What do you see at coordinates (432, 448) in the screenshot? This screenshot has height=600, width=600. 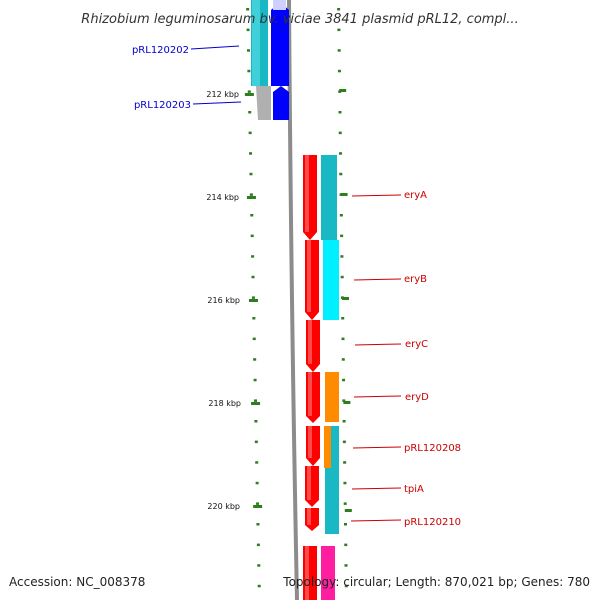 I see `gene-label-prl120208: pRL120208` at bounding box center [432, 448].